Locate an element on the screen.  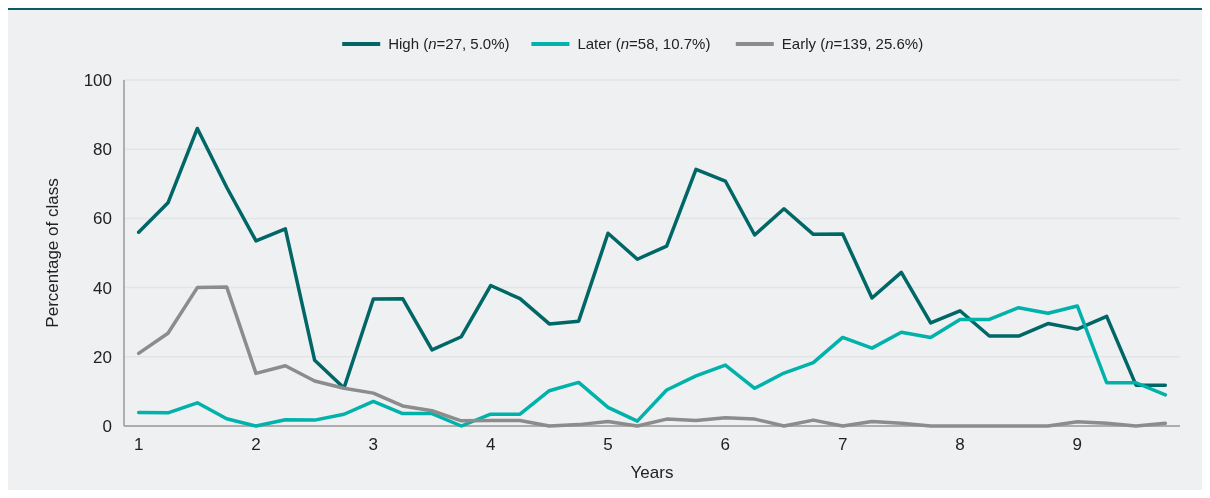
x-tick-label: 8 is located at coordinates (960, 444).